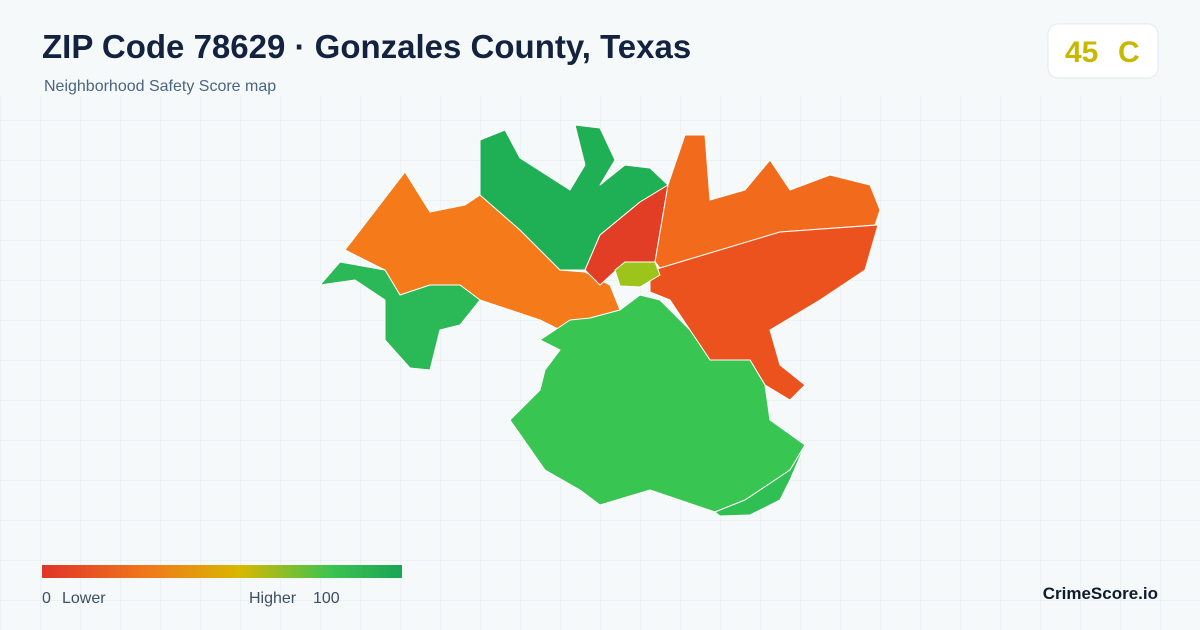 Image resolution: width=1200 pixels, height=630 pixels. I want to click on legend-bar, so click(222, 571).